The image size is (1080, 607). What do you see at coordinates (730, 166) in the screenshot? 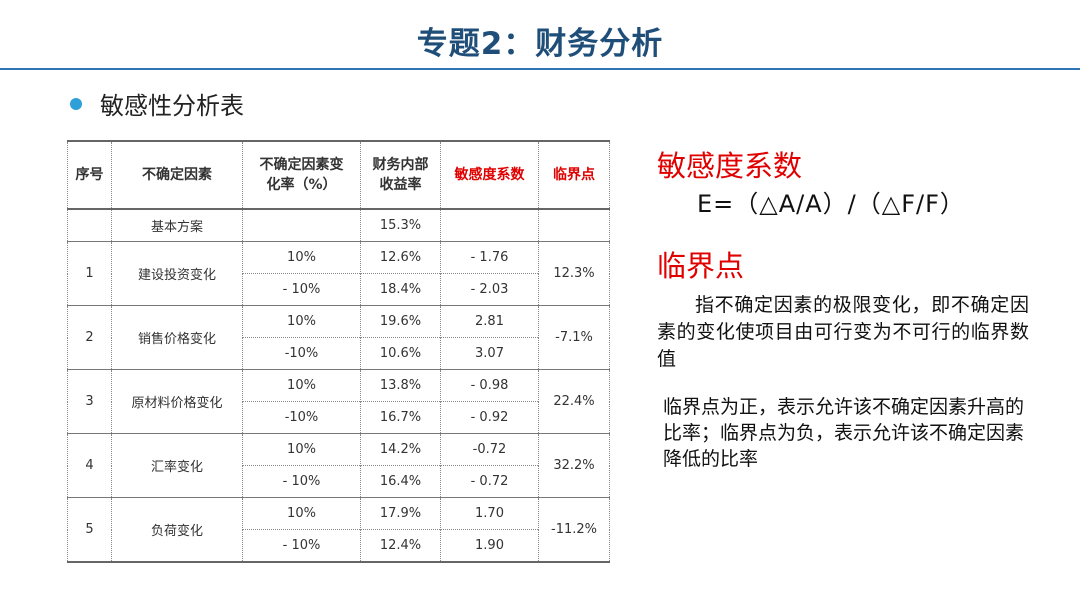
I see `coef-heading: 敏感度系数` at bounding box center [730, 166].